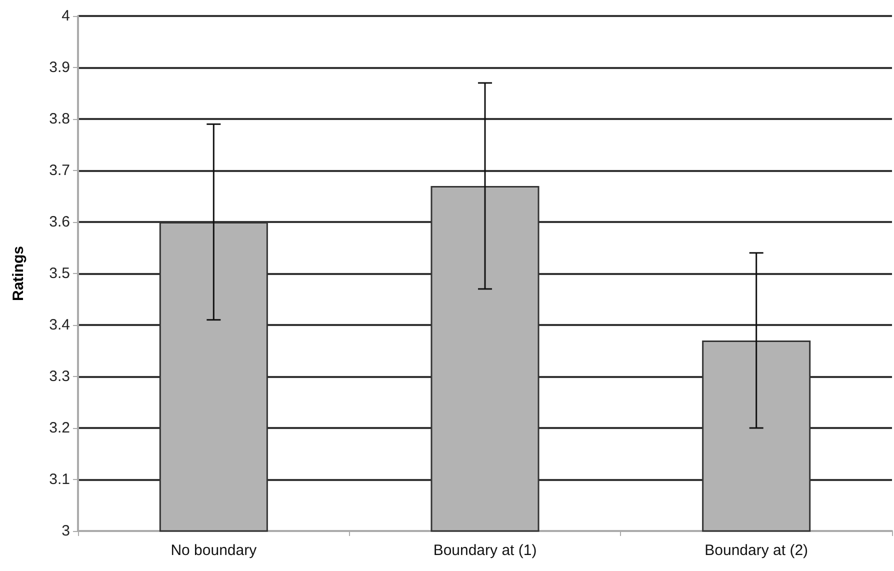 The image size is (894, 571). Describe the element at coordinates (59, 222) in the screenshot. I see `y-tick-label: 3.6` at that location.